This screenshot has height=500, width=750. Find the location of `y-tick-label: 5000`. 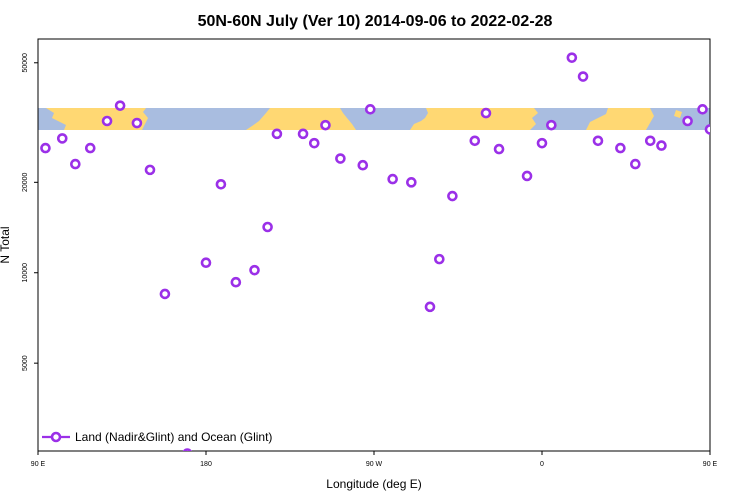

y-tick-label: 5000 is located at coordinates (25, 363).